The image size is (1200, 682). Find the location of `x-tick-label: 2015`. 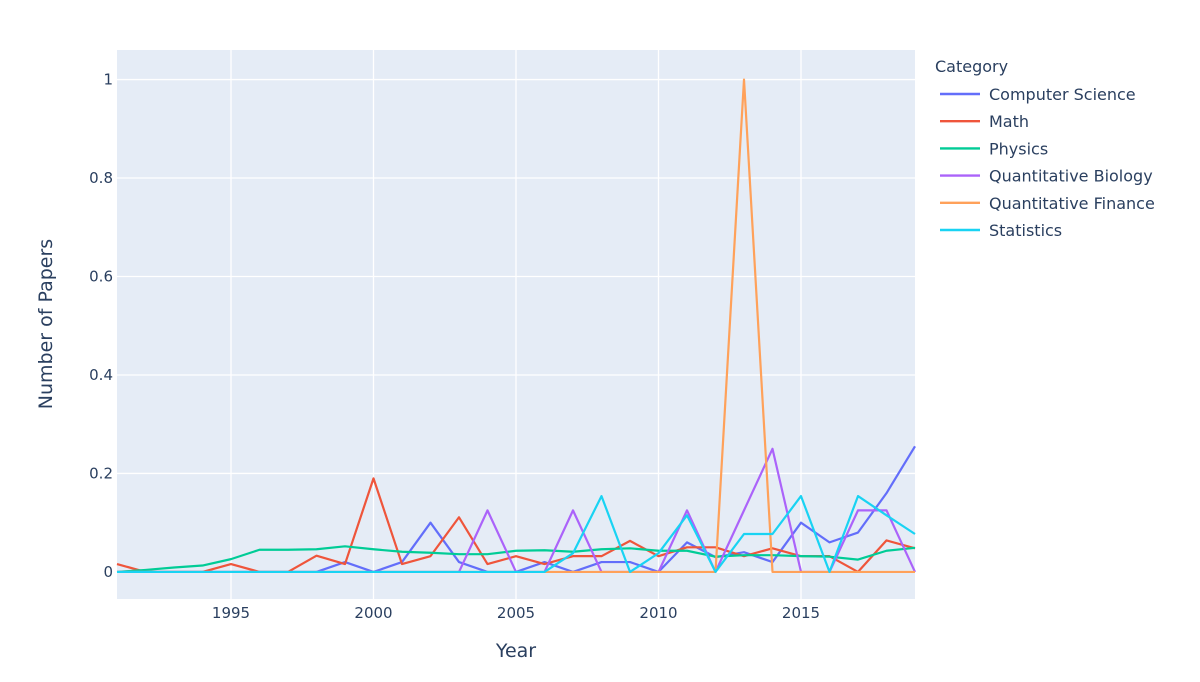

x-tick-label: 2015 is located at coordinates (801, 613).